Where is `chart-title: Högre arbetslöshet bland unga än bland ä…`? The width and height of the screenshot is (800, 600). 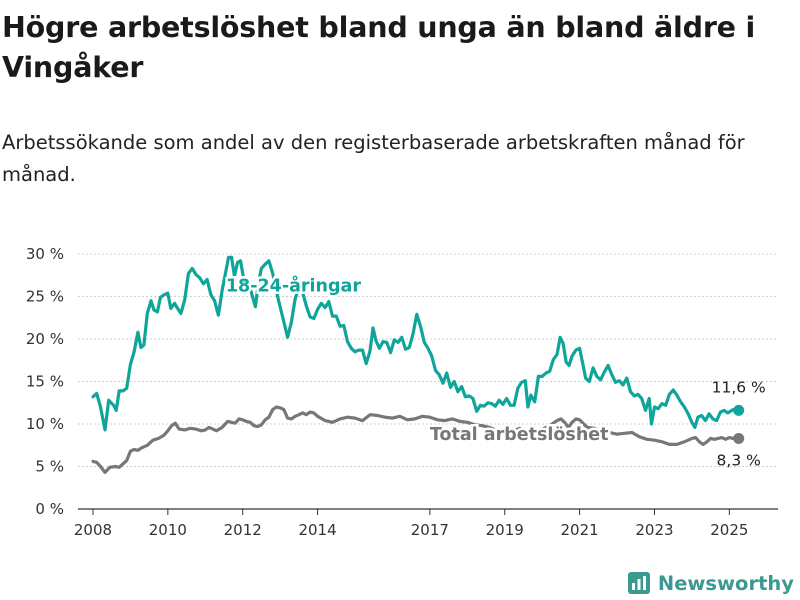
chart-title: Högre arbetslöshet bland unga än bland ä… is located at coordinates (379, 47).